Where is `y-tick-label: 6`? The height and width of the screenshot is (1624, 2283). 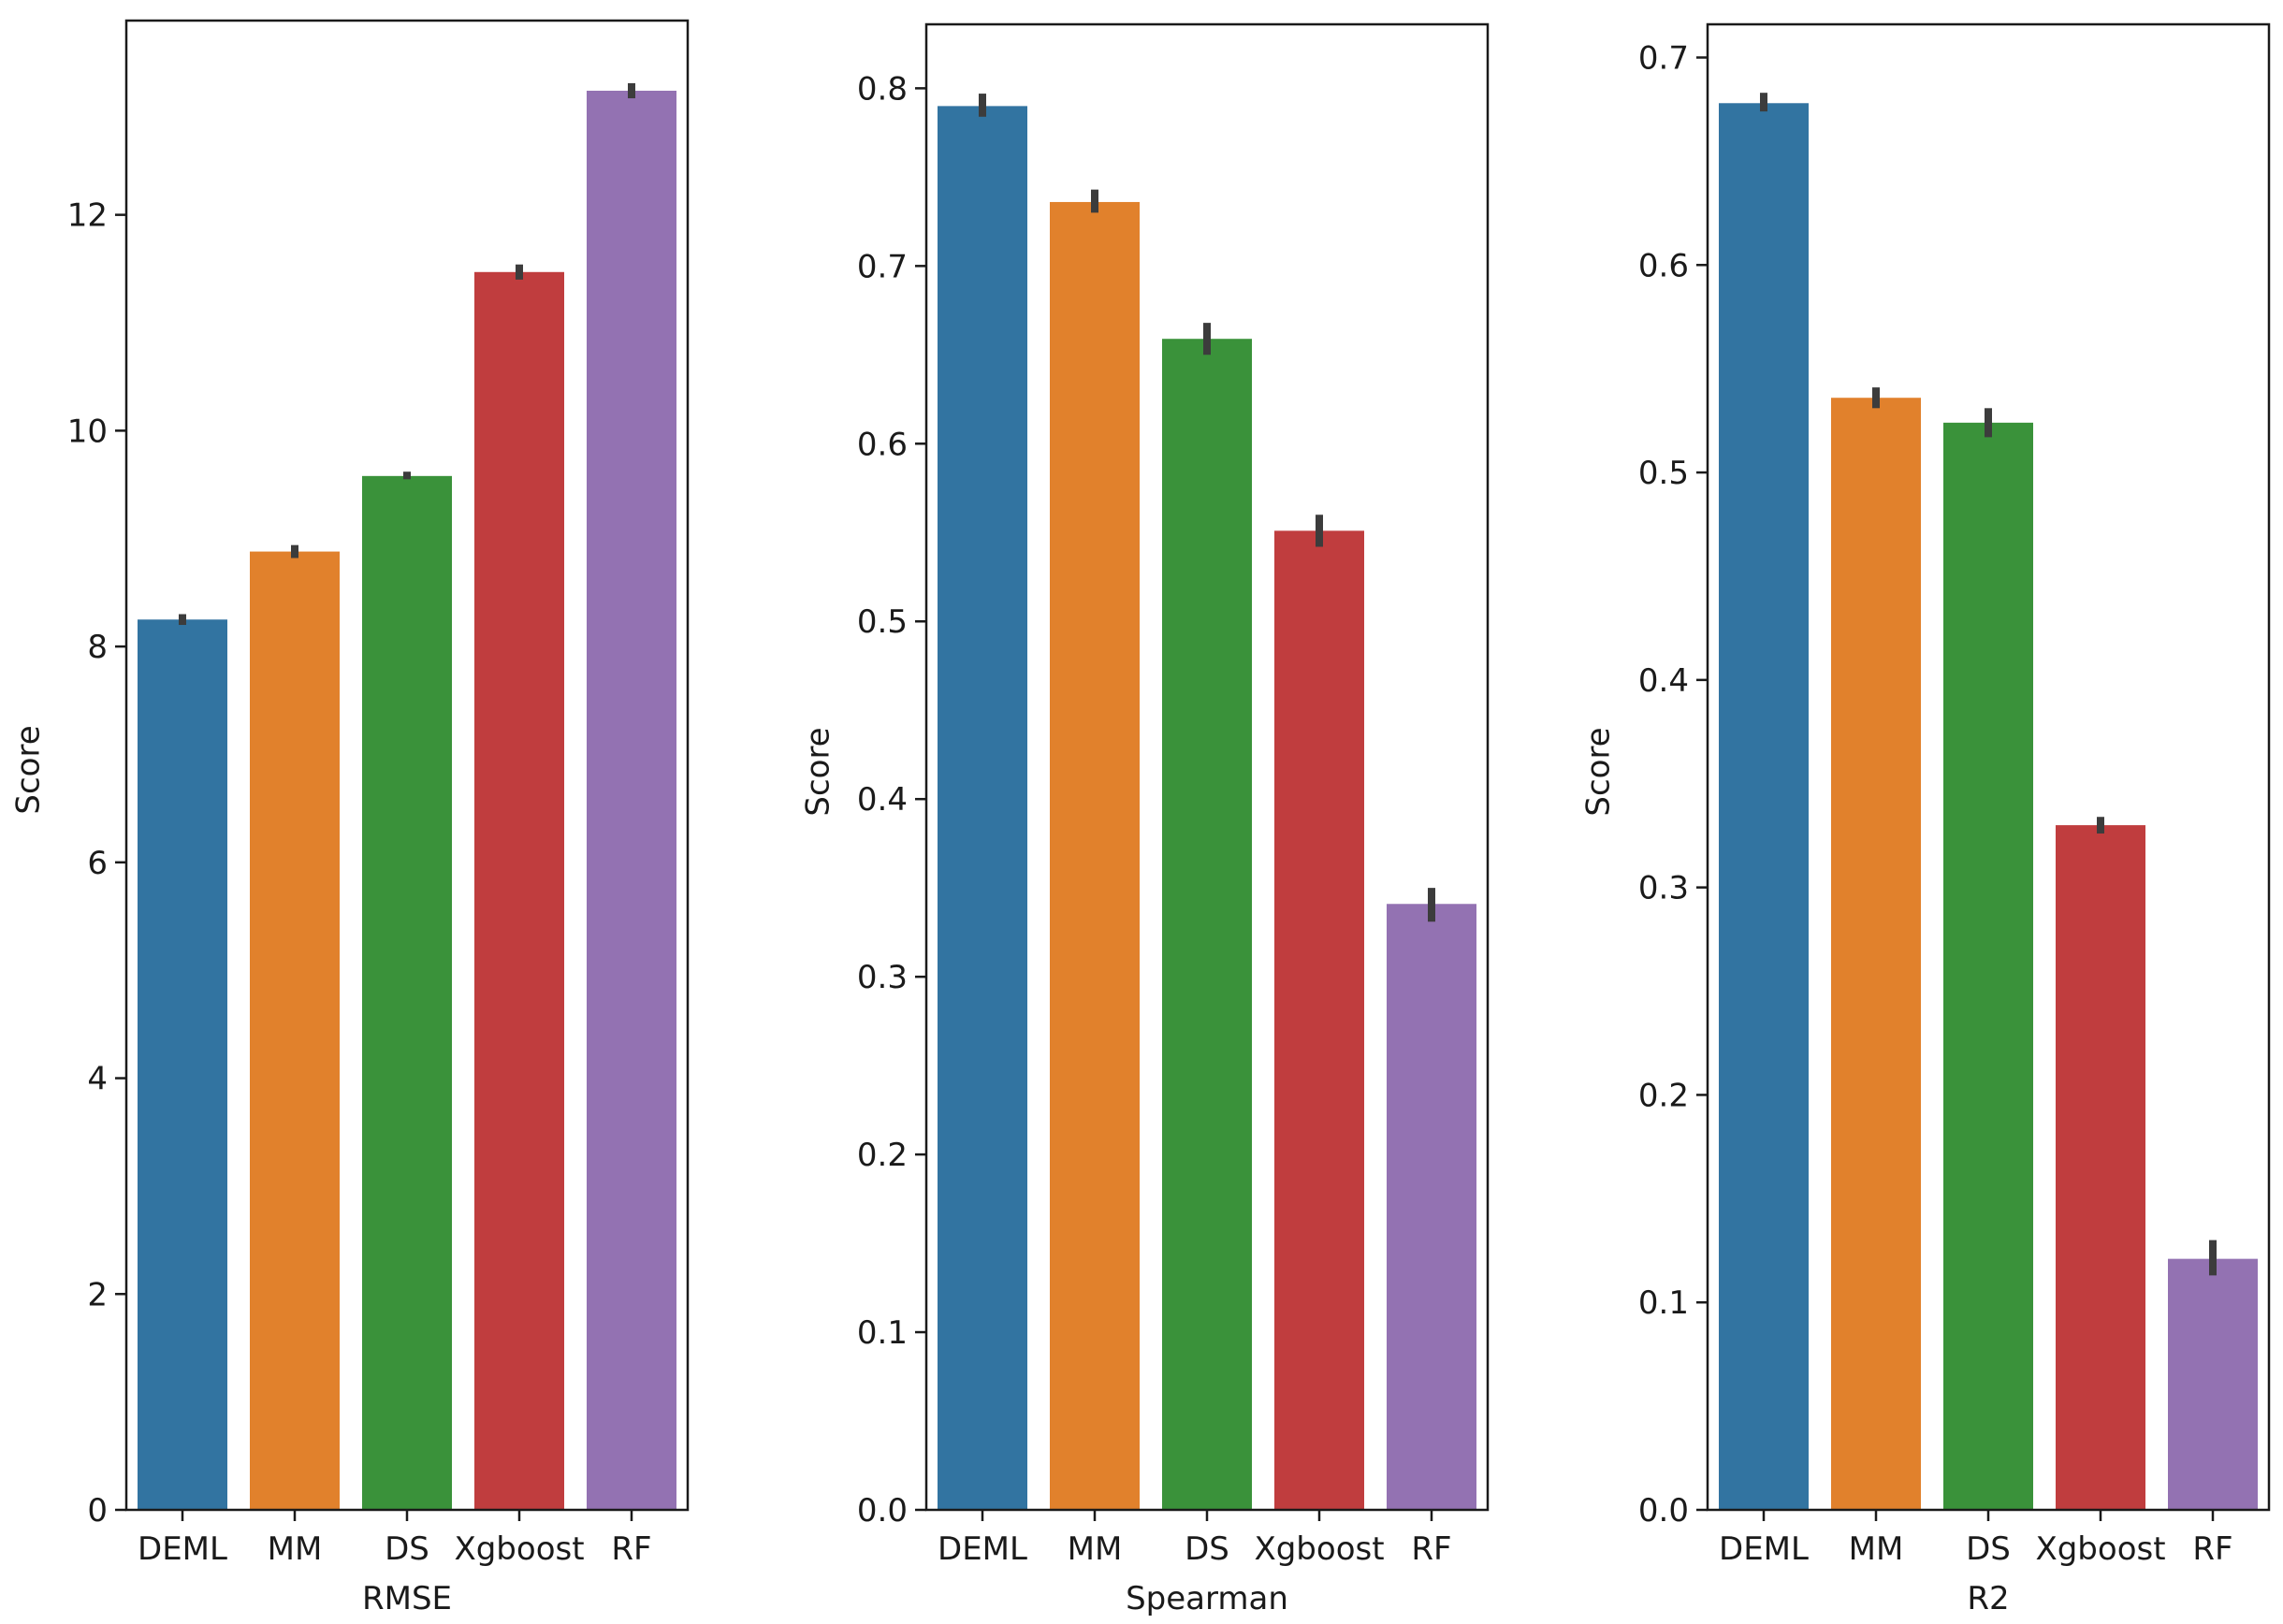 y-tick-label: 6 is located at coordinates (97, 863).